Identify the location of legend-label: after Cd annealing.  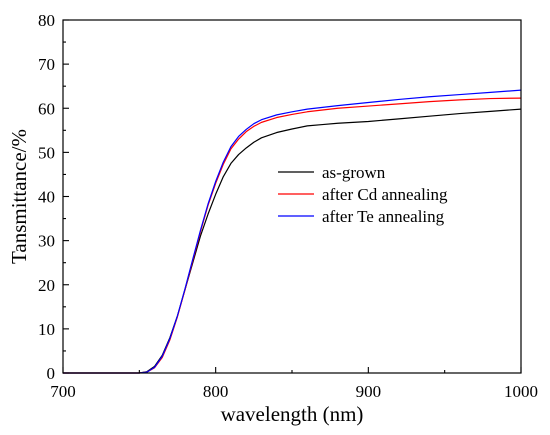
(385, 194).